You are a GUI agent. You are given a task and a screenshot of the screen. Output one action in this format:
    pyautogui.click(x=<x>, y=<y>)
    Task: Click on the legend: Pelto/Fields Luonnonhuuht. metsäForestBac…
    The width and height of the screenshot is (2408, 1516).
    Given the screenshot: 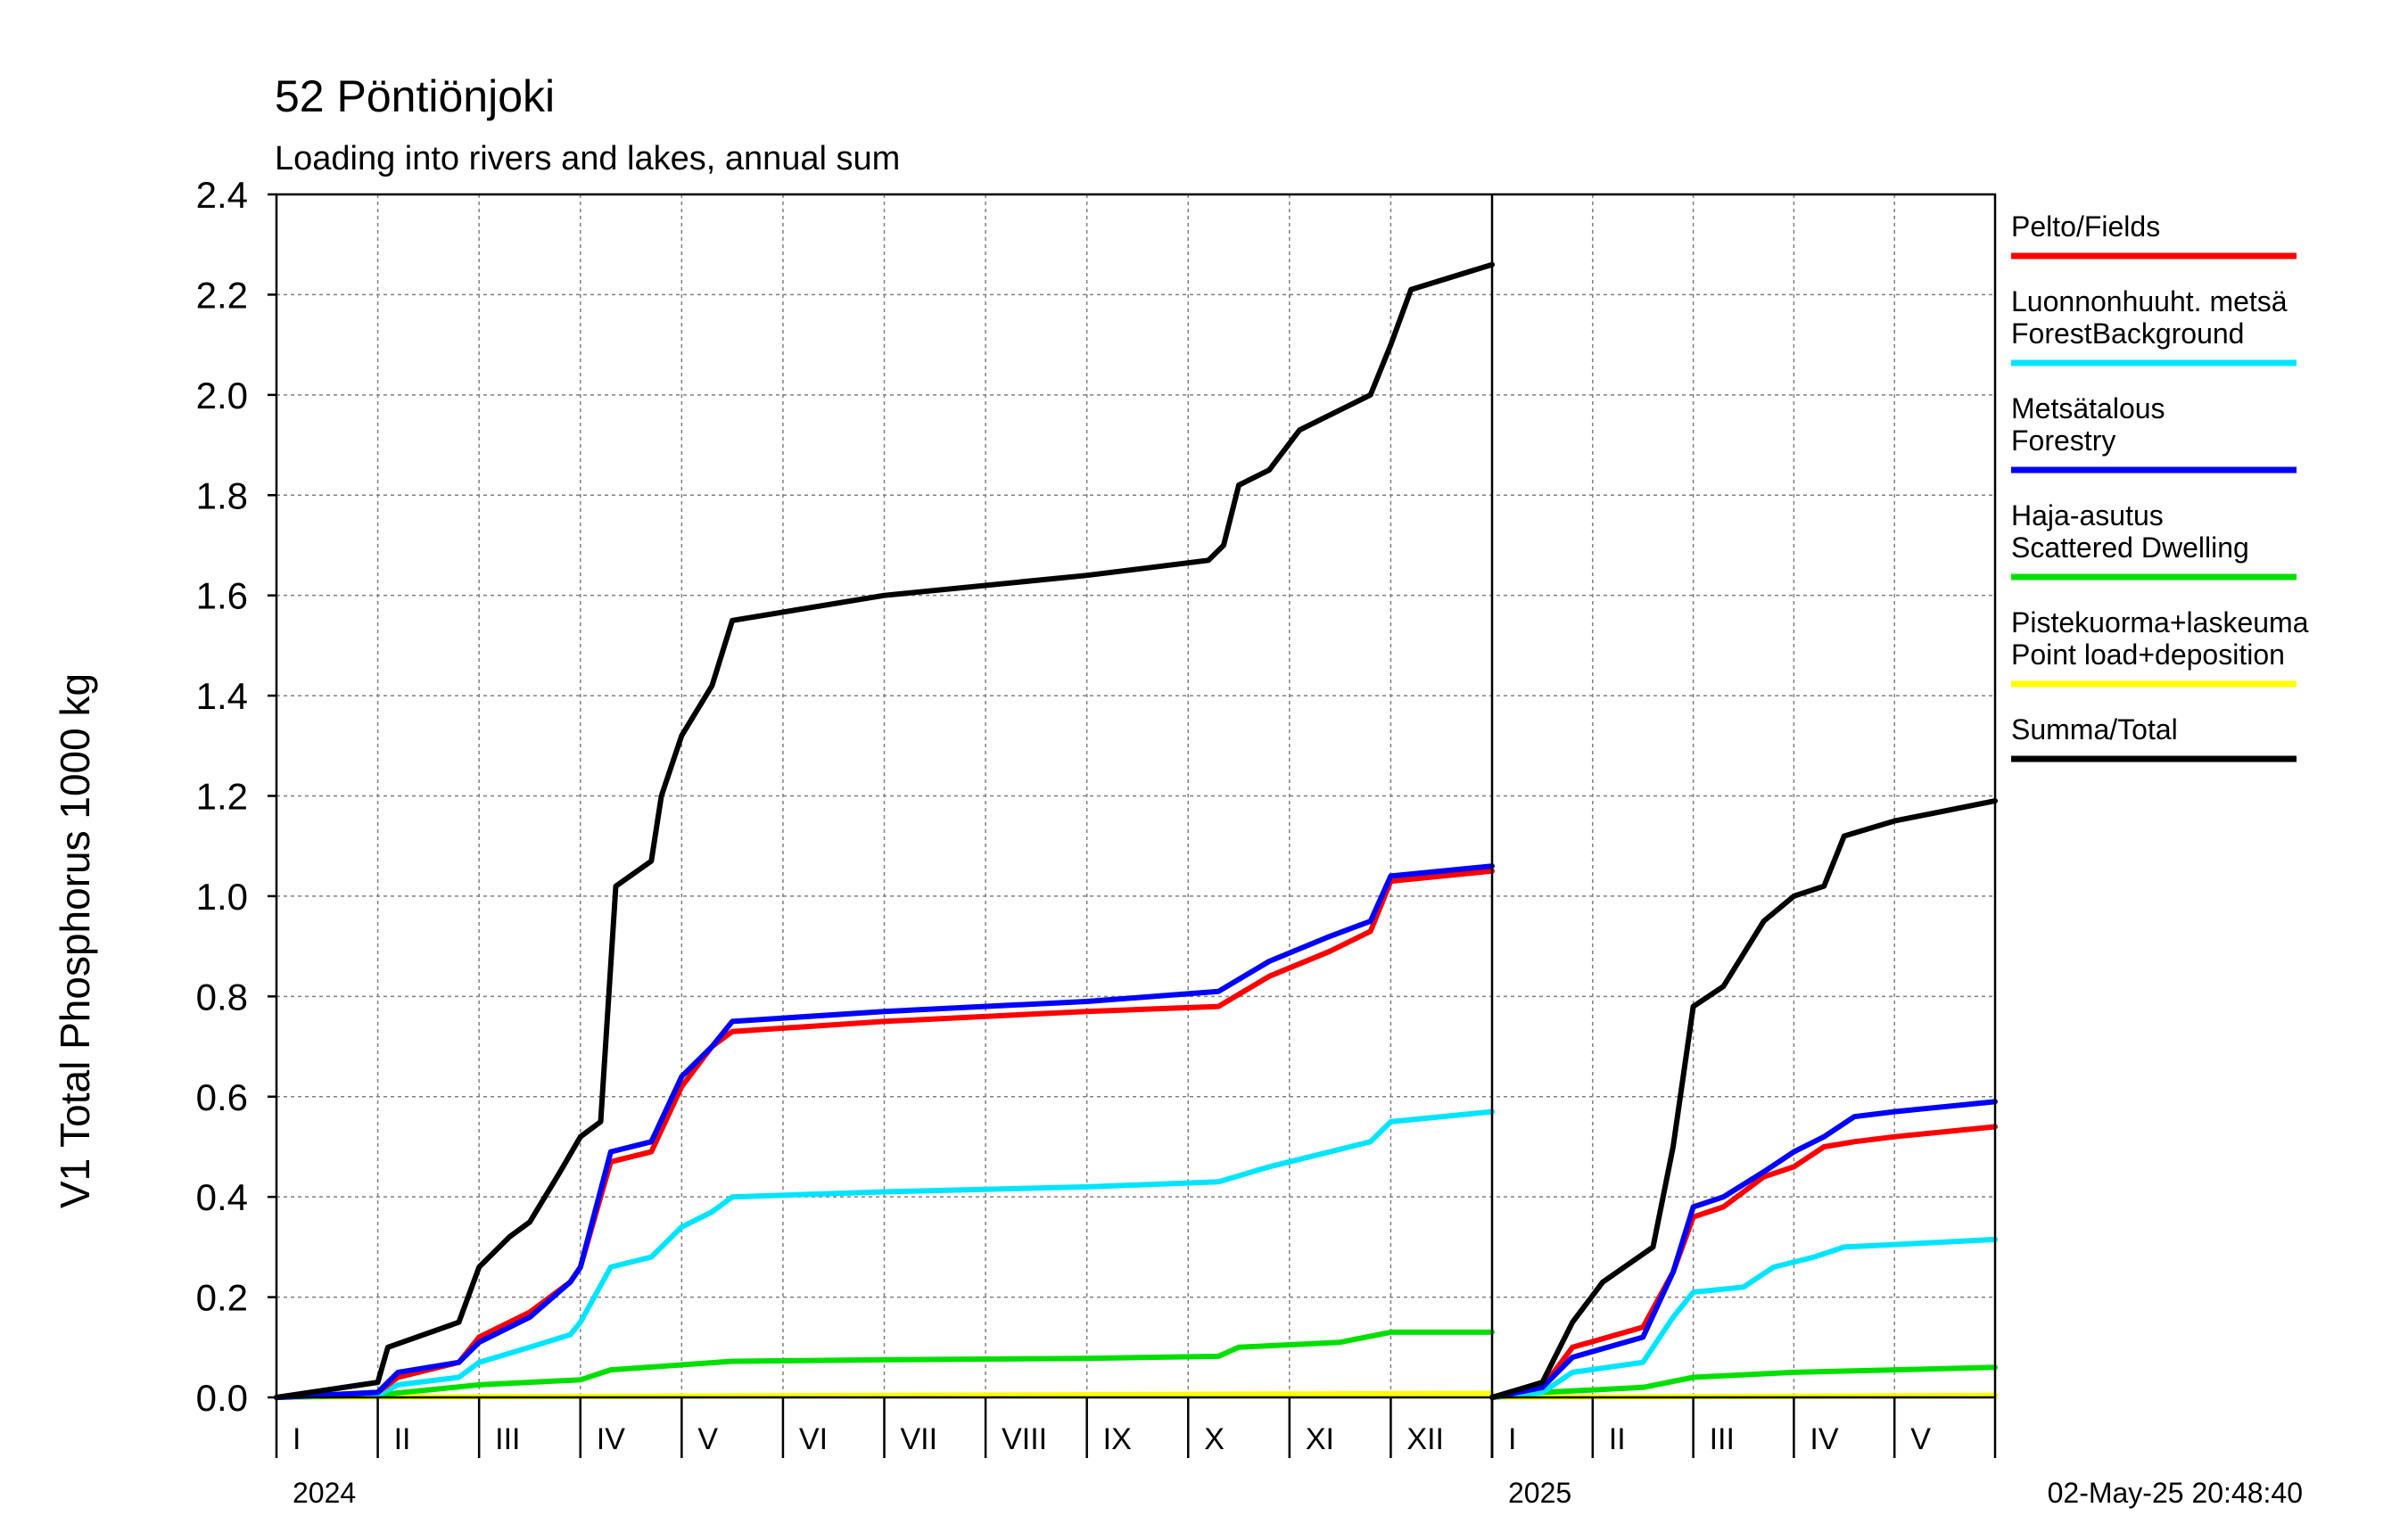 What is the action you would take?
    pyautogui.click(x=2160, y=486)
    